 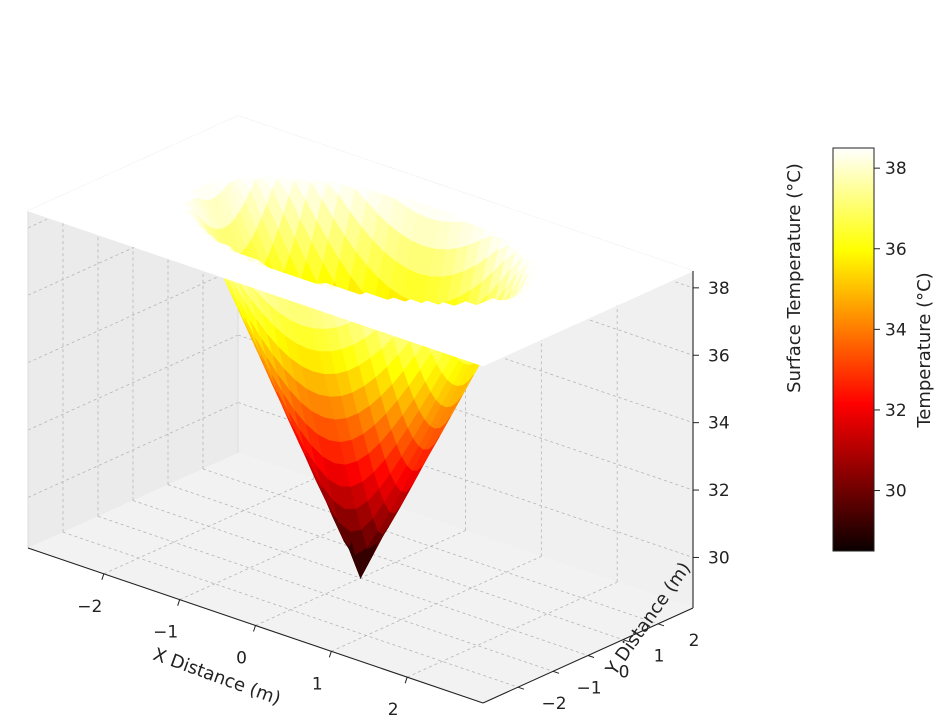 What do you see at coordinates (853, 349) in the screenshot?
I see `colorbar-gradient` at bounding box center [853, 349].